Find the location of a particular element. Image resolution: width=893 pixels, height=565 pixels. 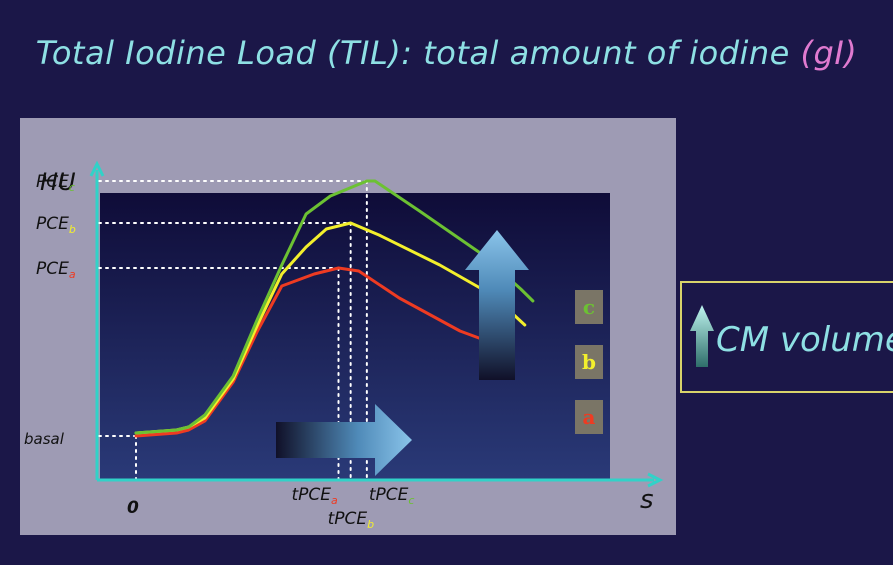

x-origin-label: 0 is located at coordinates (133, 508).